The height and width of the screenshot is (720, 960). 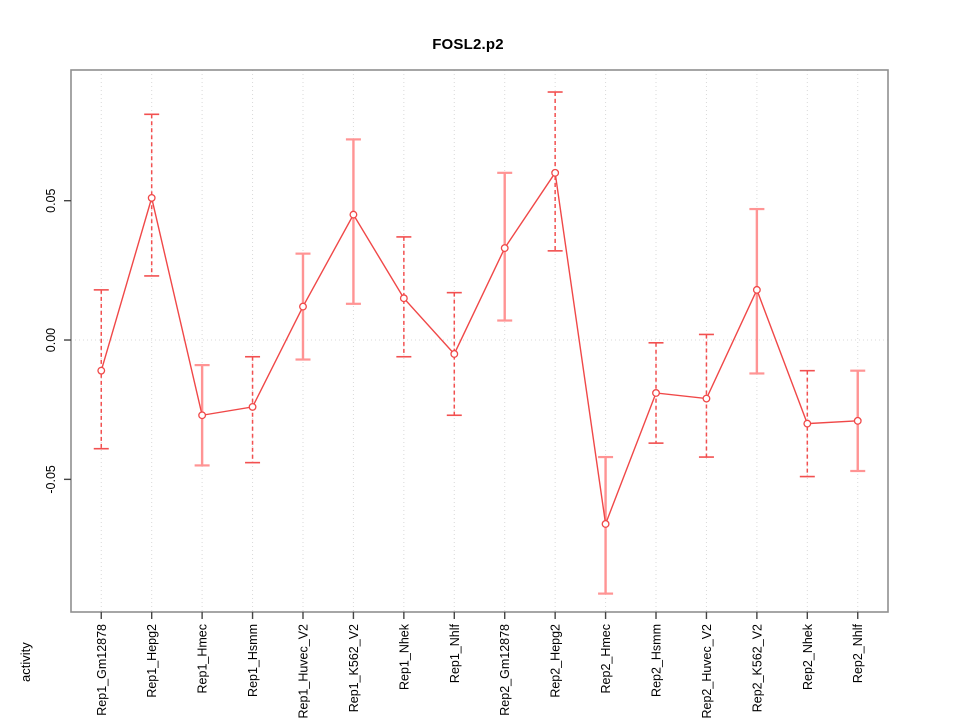 What do you see at coordinates (404, 656) in the screenshot?
I see `x-tick-label: Rep1_Nhek` at bounding box center [404, 656].